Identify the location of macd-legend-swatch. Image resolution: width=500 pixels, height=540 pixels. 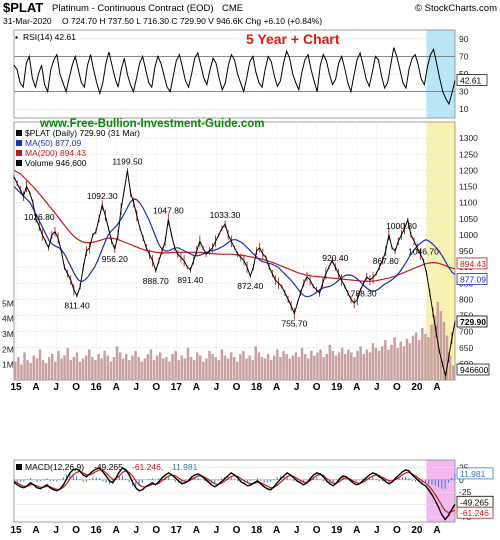
(19, 467).